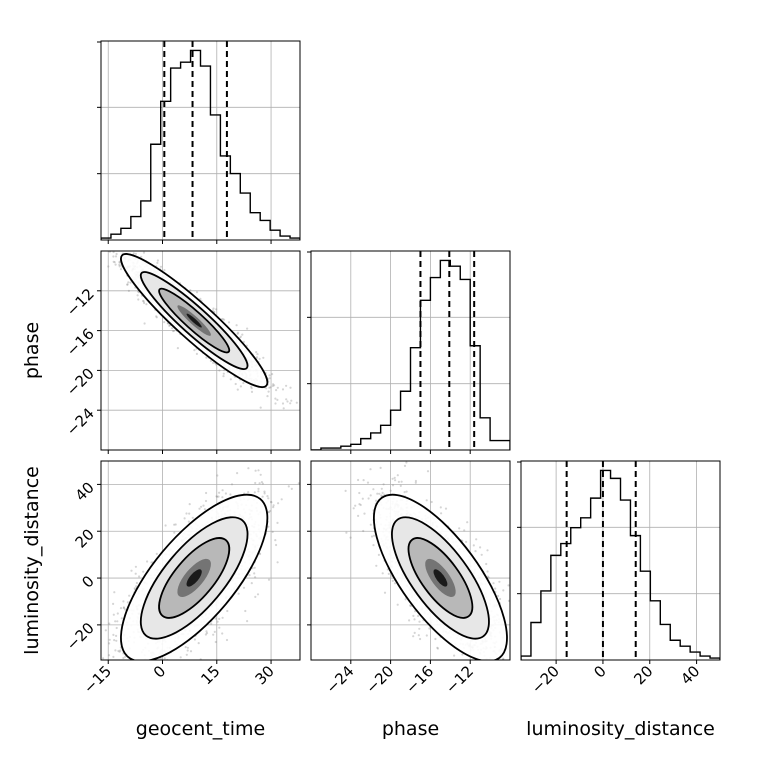 The image size is (760, 760). What do you see at coordinates (80, 382) in the screenshot?
I see `y-tick-label: −20` at bounding box center [80, 382].